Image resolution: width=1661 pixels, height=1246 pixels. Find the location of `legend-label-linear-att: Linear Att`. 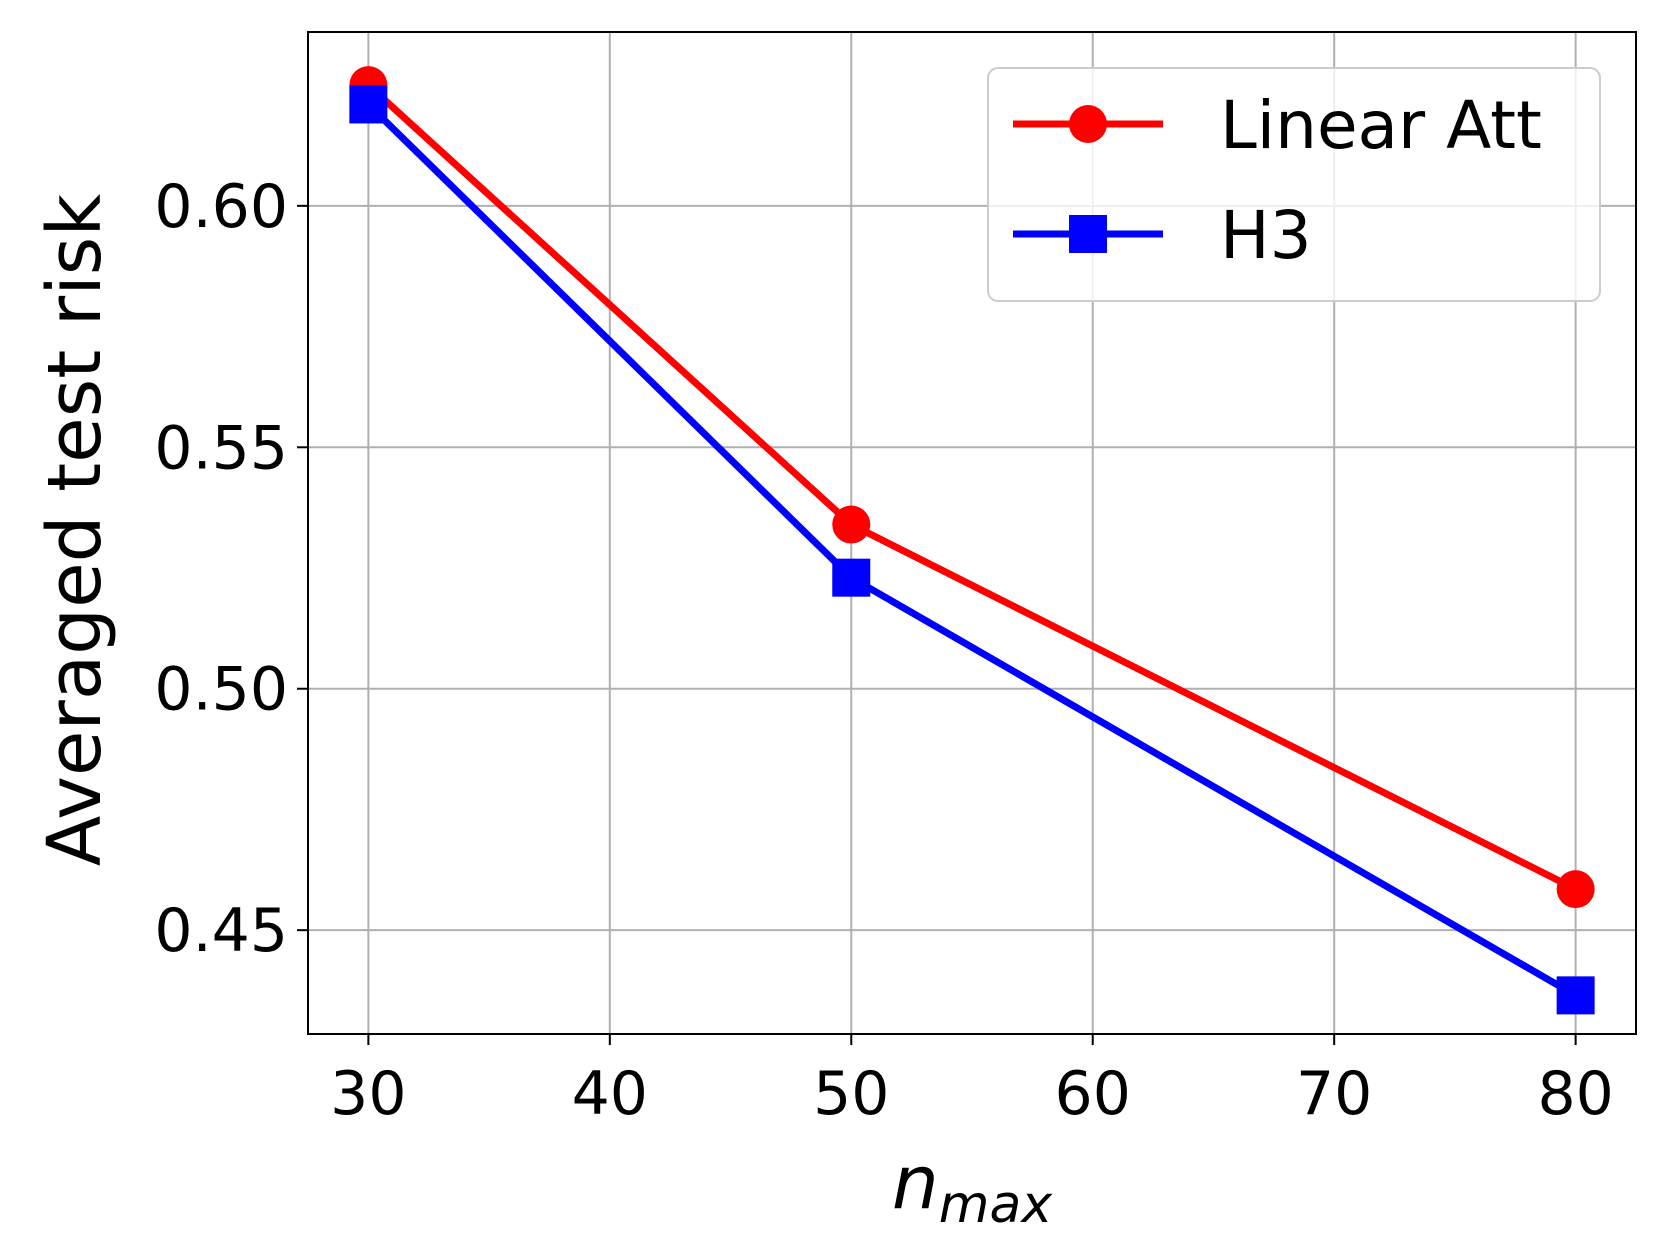

legend-label-linear-att: Linear Att is located at coordinates (1381, 125).